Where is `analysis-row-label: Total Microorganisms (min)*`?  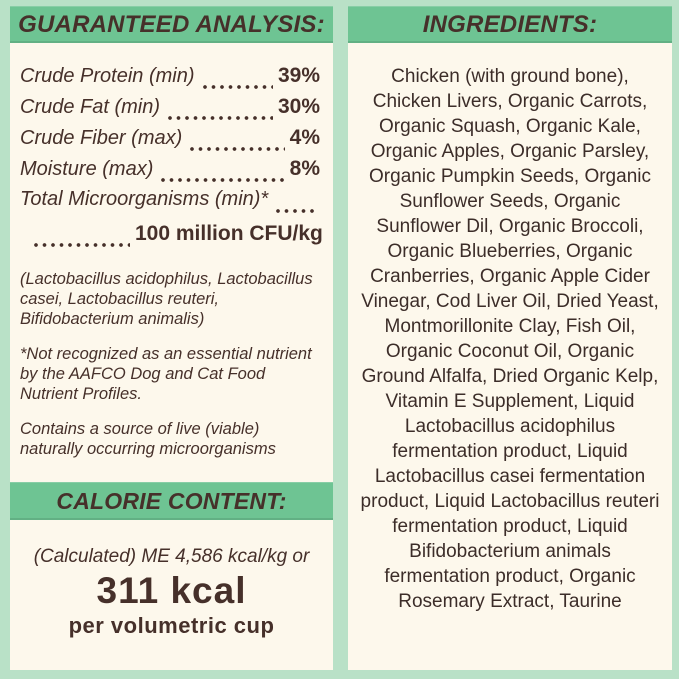
analysis-row-label: Total Microorganisms (min)* is located at coordinates (144, 199).